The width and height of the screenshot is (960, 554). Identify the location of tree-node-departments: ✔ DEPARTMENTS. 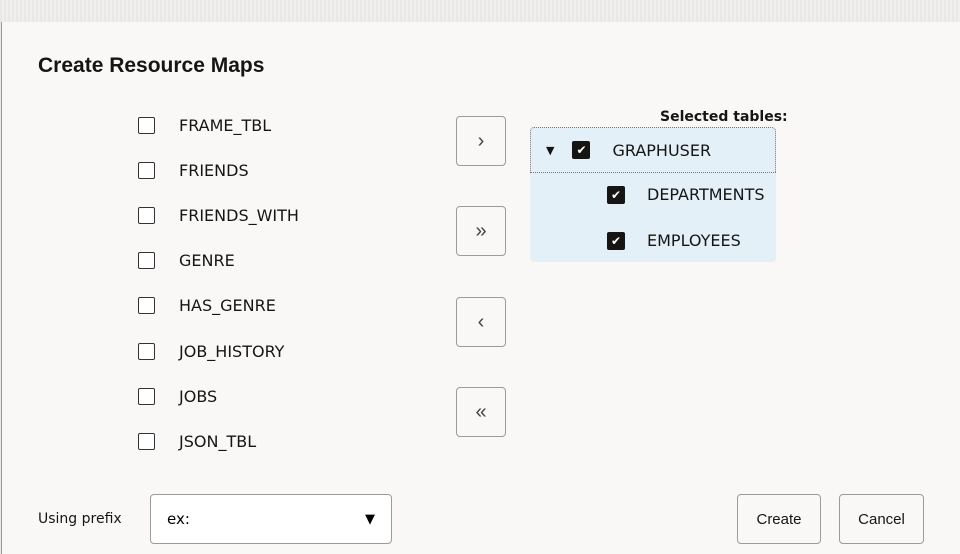
(686, 194).